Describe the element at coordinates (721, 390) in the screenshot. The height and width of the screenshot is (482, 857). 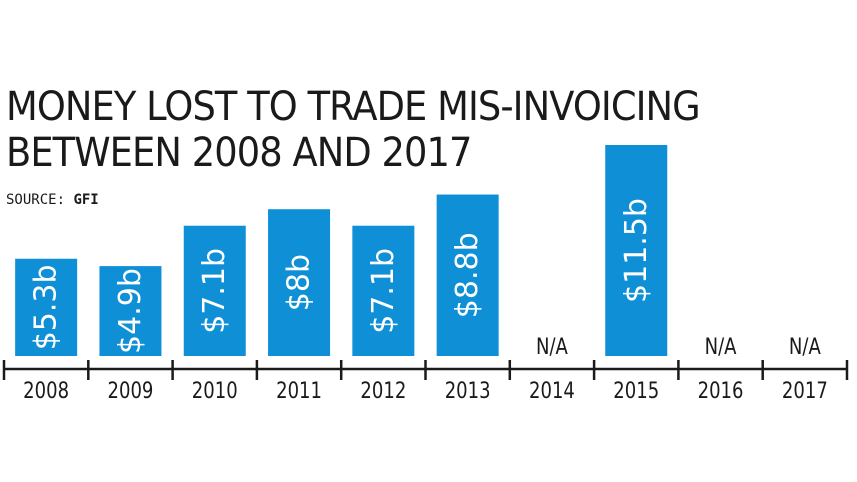
I see `x-tick-label: 2016` at that location.